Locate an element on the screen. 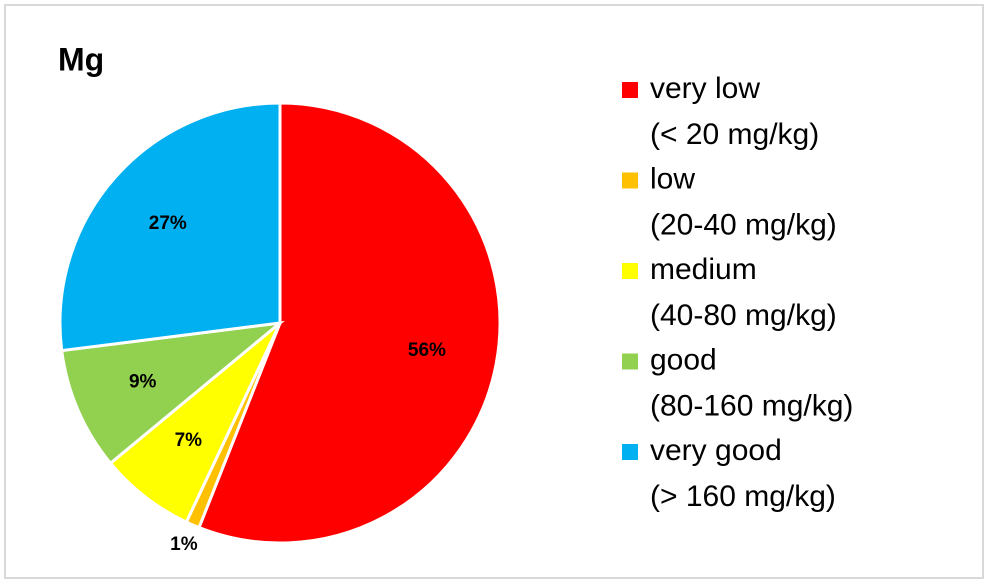 The image size is (990, 586). legend-label: very good is located at coordinates (716, 450).